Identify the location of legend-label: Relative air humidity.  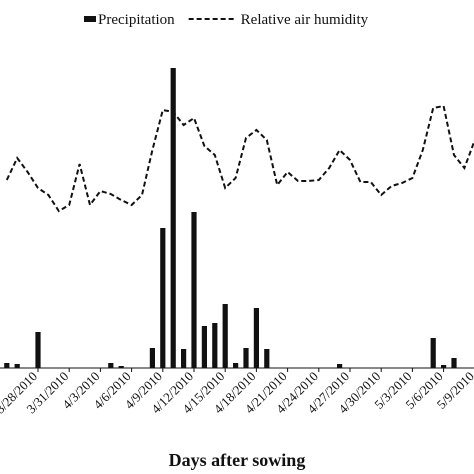
(305, 20).